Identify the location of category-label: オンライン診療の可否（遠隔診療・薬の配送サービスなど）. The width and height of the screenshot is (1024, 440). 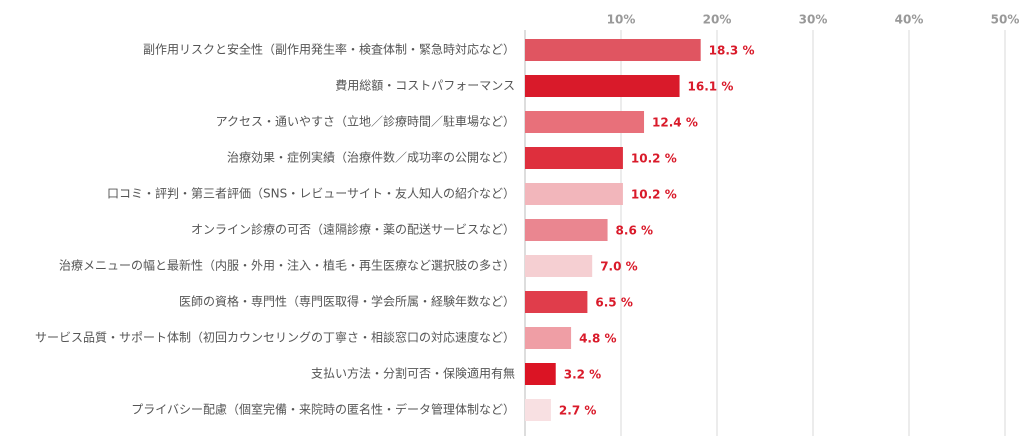
(353, 229).